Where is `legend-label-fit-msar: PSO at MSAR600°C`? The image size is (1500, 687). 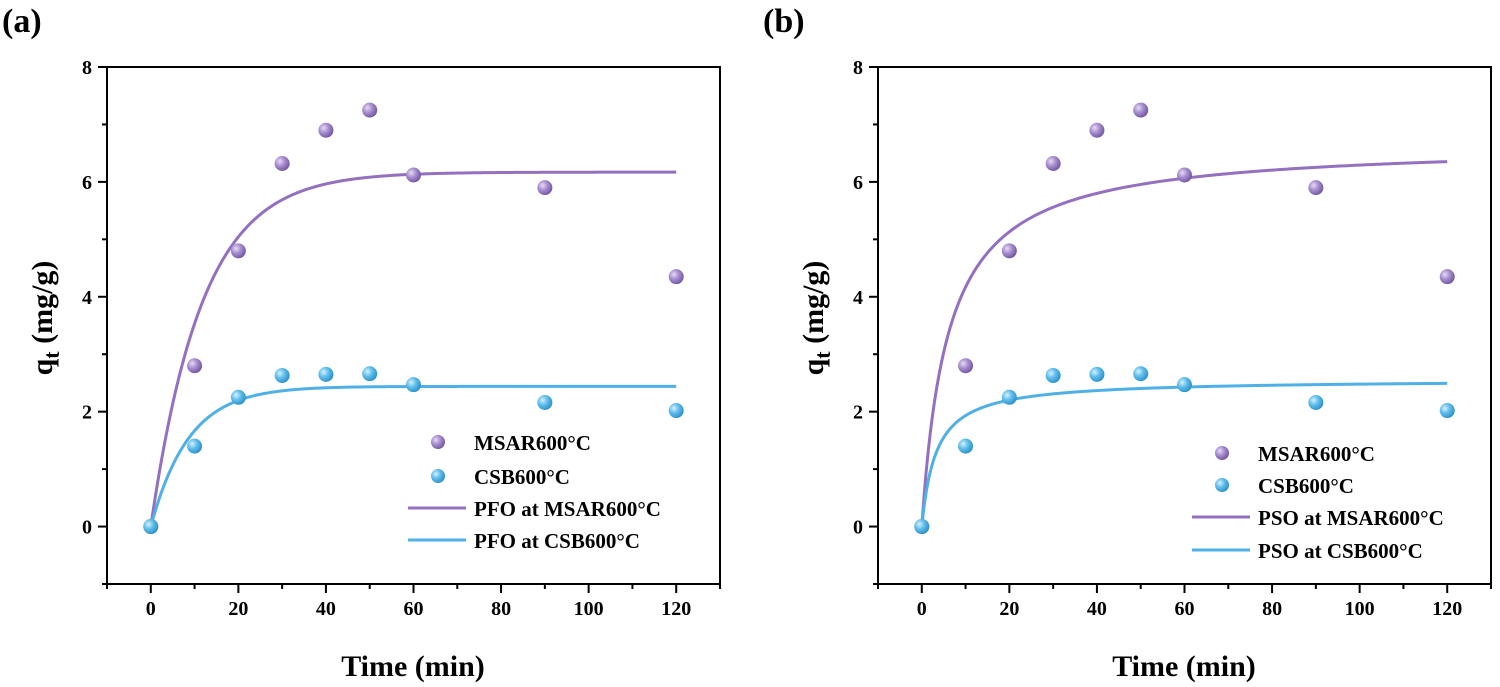
legend-label-fit-msar: PSO at MSAR600°C is located at coordinates (1351, 518).